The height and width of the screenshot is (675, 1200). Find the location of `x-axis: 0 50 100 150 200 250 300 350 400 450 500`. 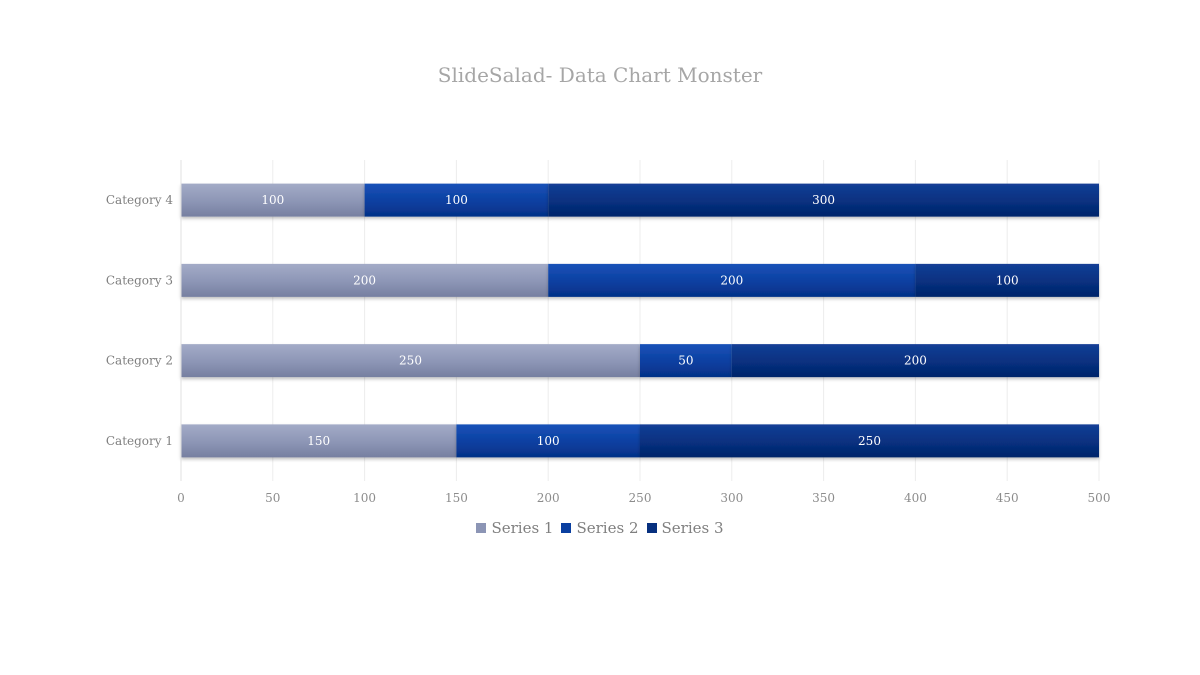

x-axis: 0 50 100 150 200 250 300 350 400 450 500 is located at coordinates (643, 498).